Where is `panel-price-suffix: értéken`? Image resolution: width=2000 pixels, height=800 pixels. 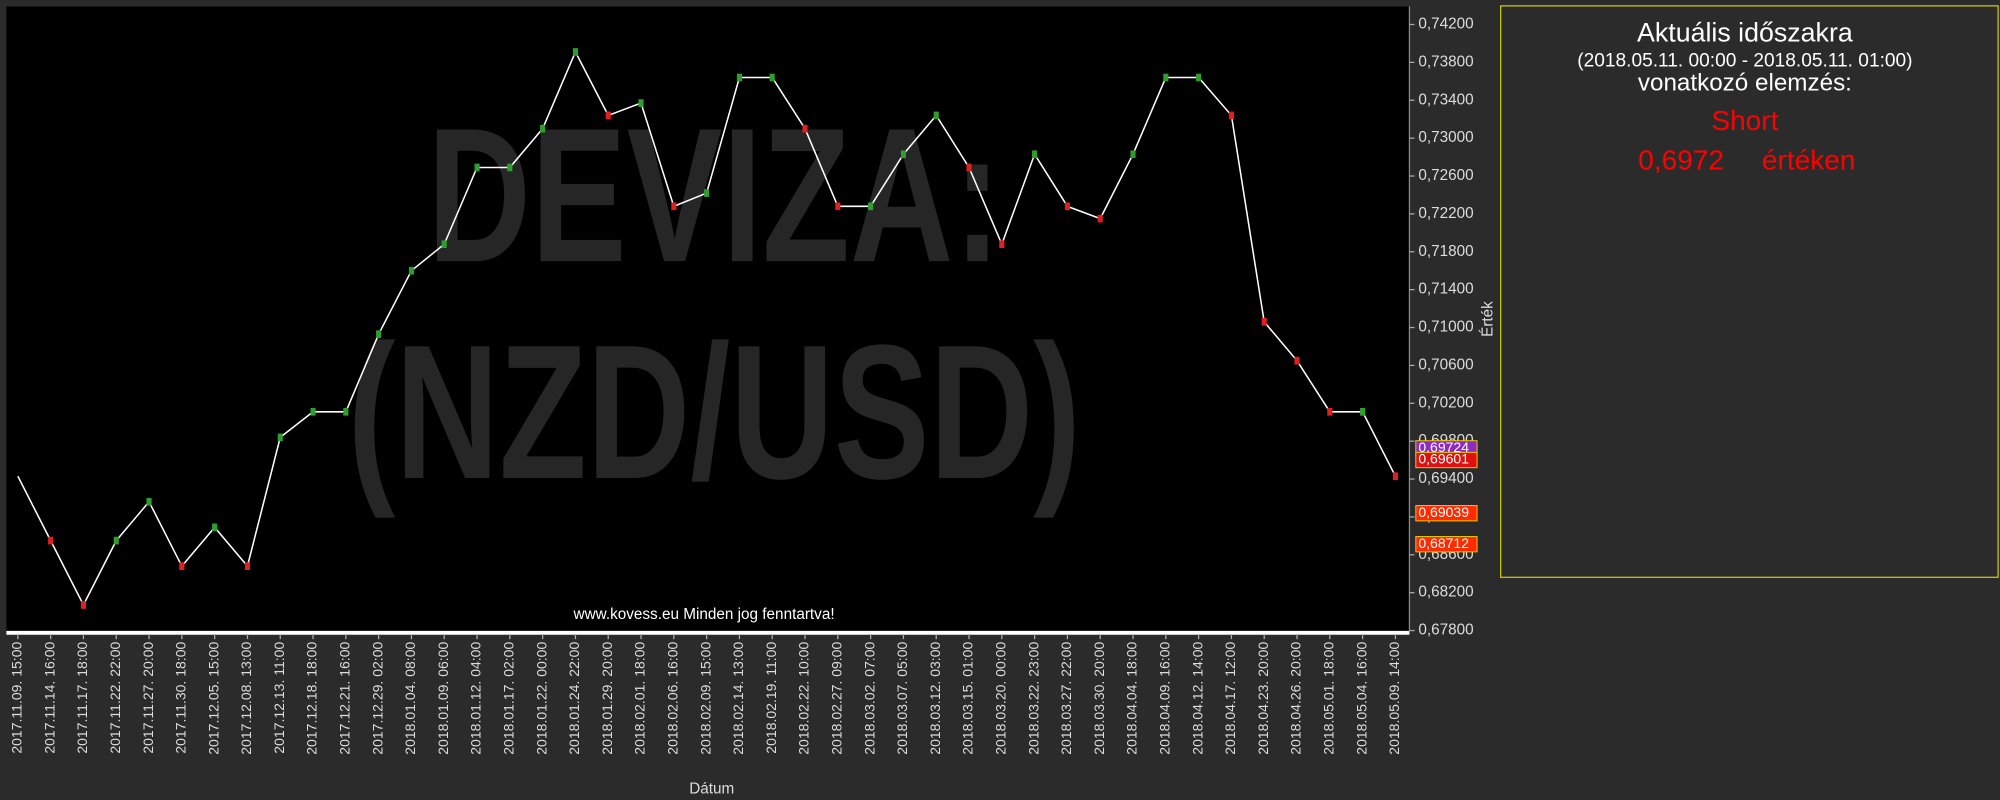
panel-price-suffix: értéken is located at coordinates (1809, 160).